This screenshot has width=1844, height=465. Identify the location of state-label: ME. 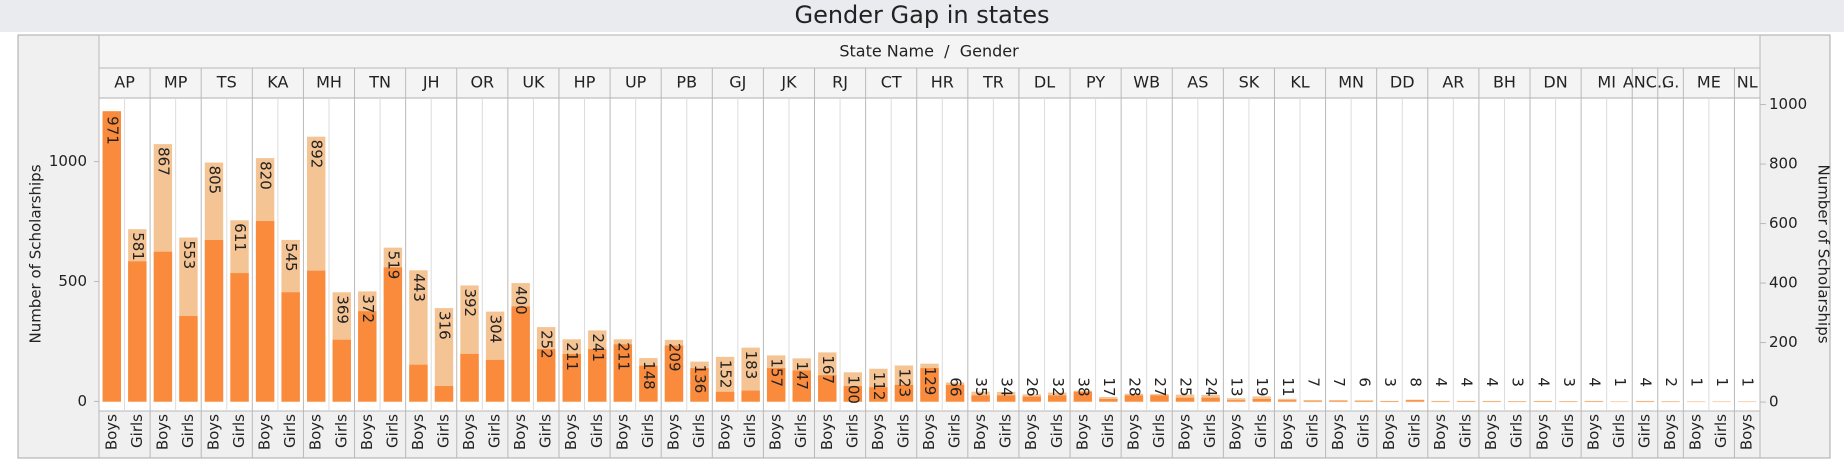
(1709, 82).